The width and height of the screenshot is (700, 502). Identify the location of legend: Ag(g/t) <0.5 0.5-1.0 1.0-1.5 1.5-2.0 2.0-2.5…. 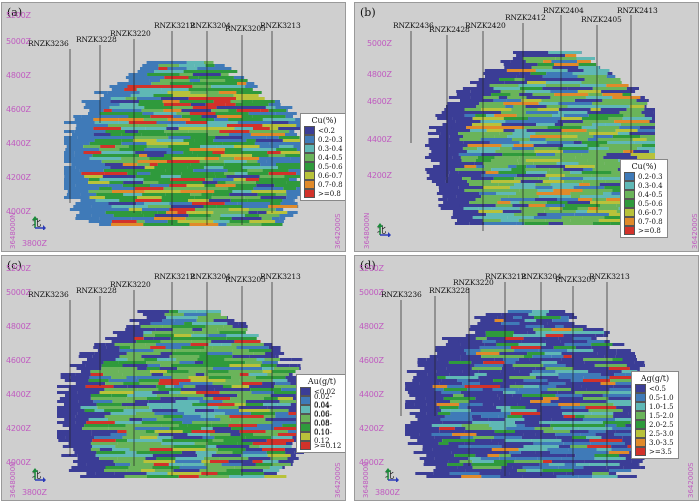
(655, 415).